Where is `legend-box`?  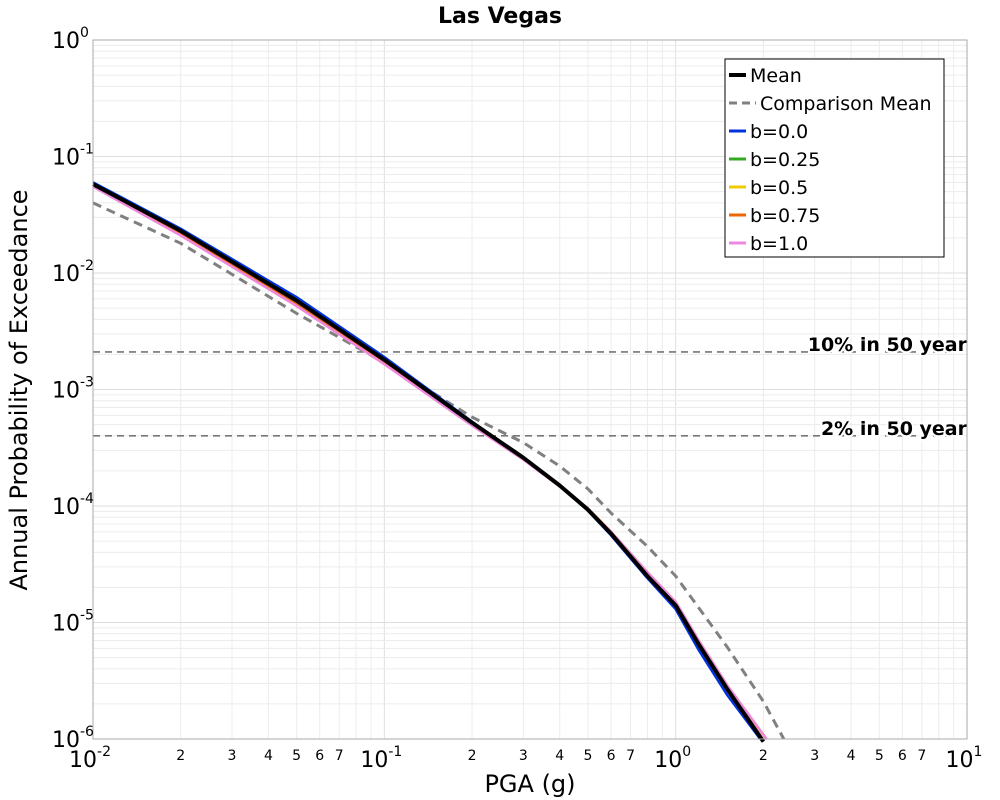 legend-box is located at coordinates (834, 158).